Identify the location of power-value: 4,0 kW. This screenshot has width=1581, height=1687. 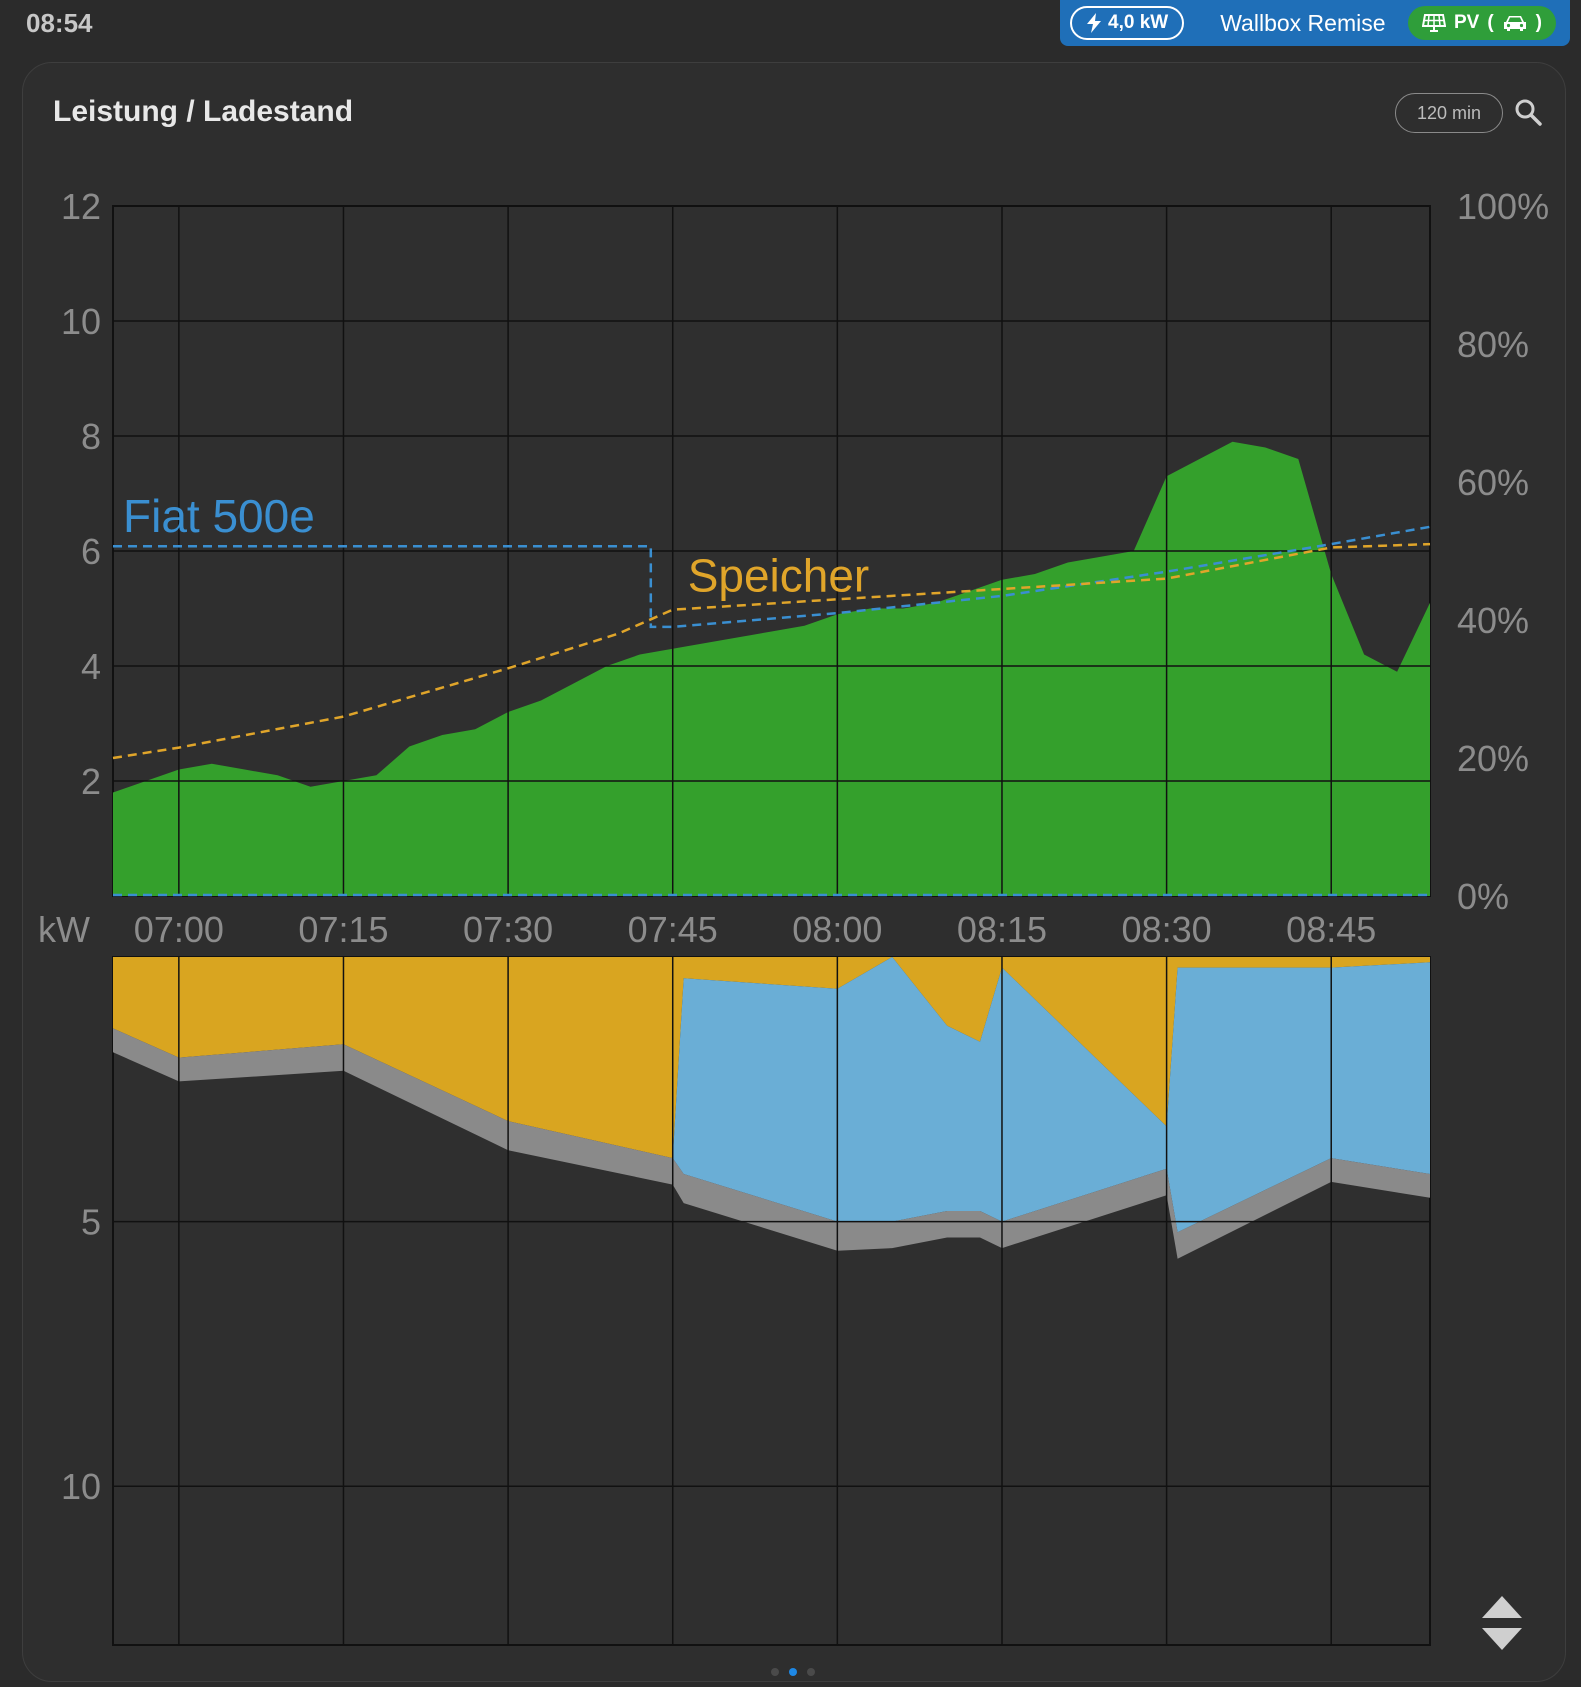
(1138, 22).